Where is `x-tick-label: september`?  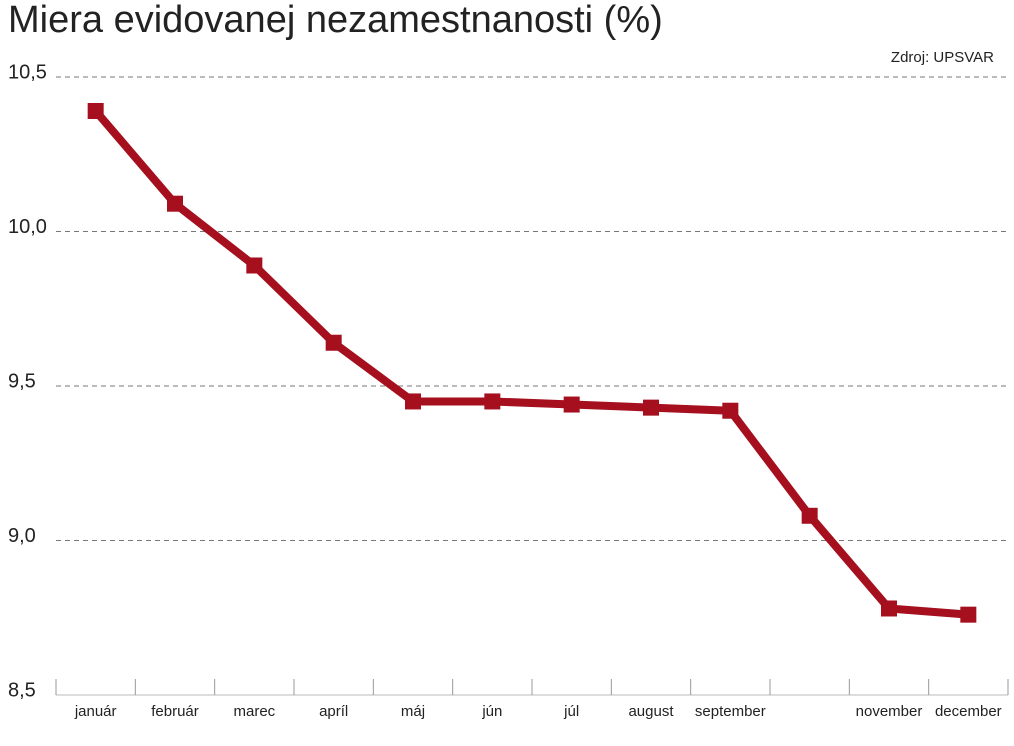
x-tick-label: september is located at coordinates (730, 711).